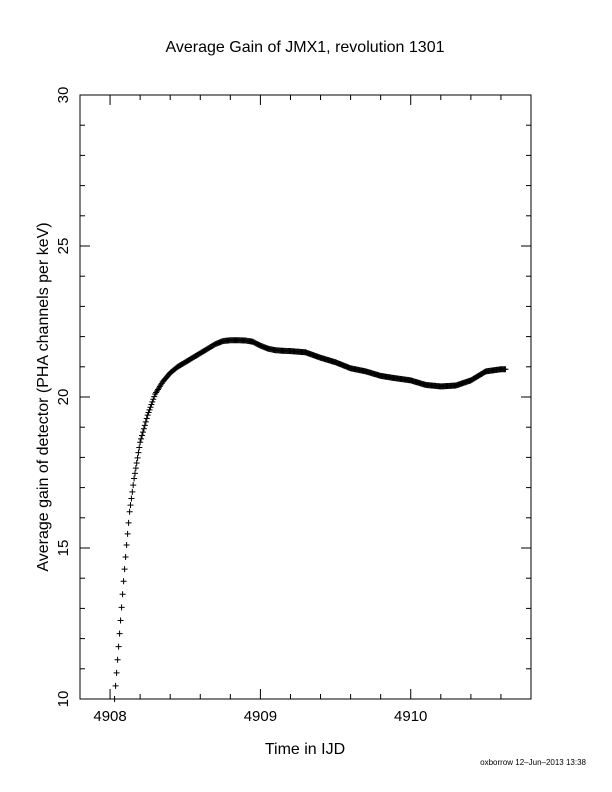  I want to click on x-axis-label: Time in IJD, so click(305, 749).